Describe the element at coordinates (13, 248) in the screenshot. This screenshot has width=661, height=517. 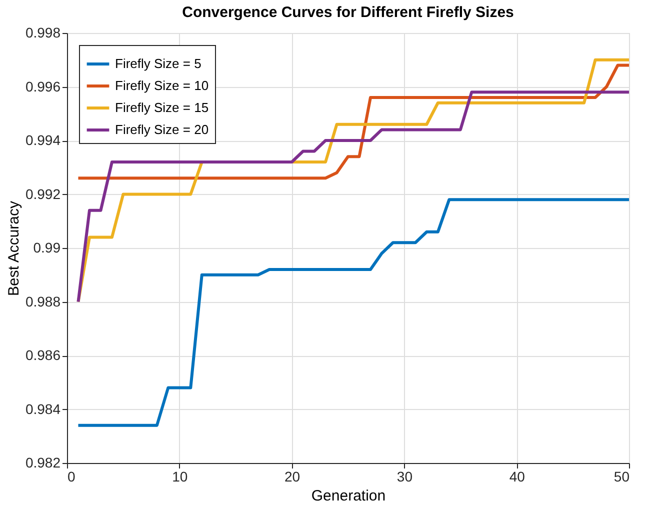
I see `y-axis-title: Best Accuracy` at that location.